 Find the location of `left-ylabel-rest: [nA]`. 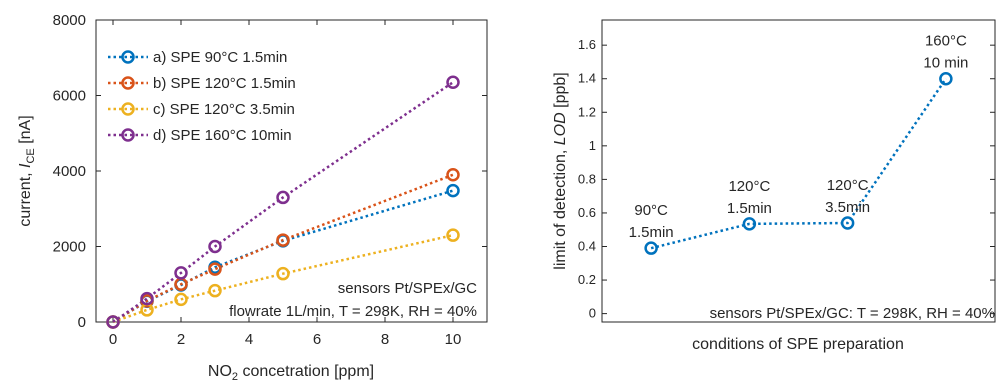

left-ylabel-rest: [nA] is located at coordinates (25, 131).